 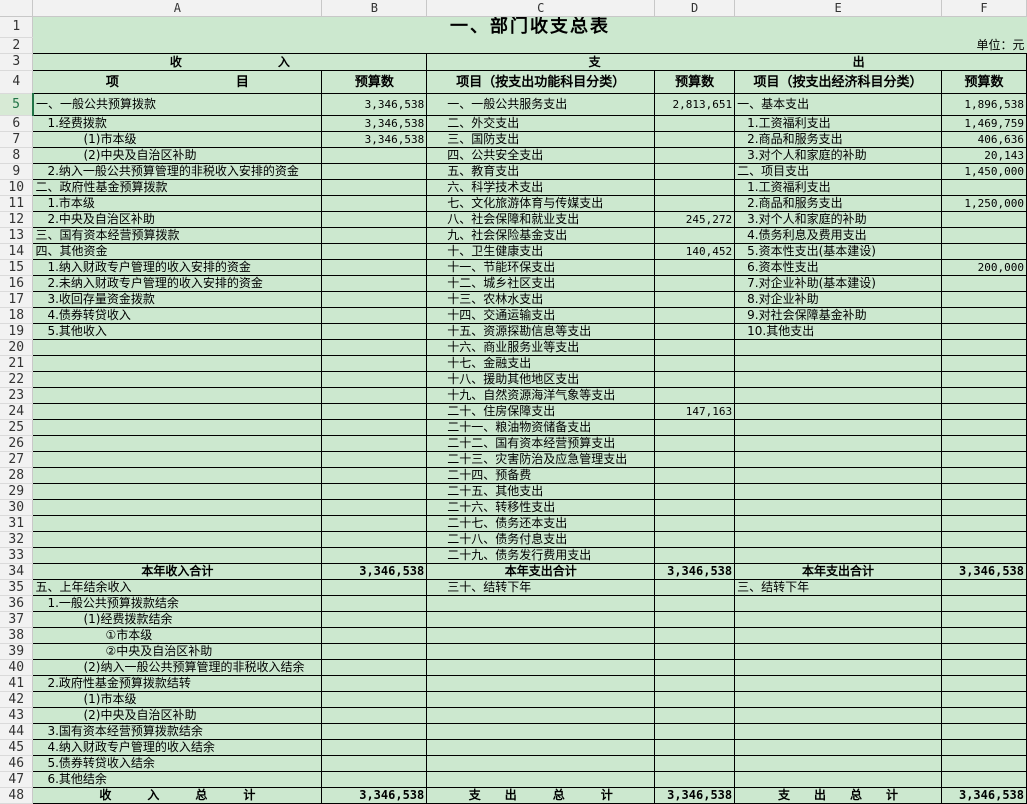 What do you see at coordinates (838, 283) in the screenshot?
I see `item-cell: 7.对企业补助(基本建设)` at bounding box center [838, 283].